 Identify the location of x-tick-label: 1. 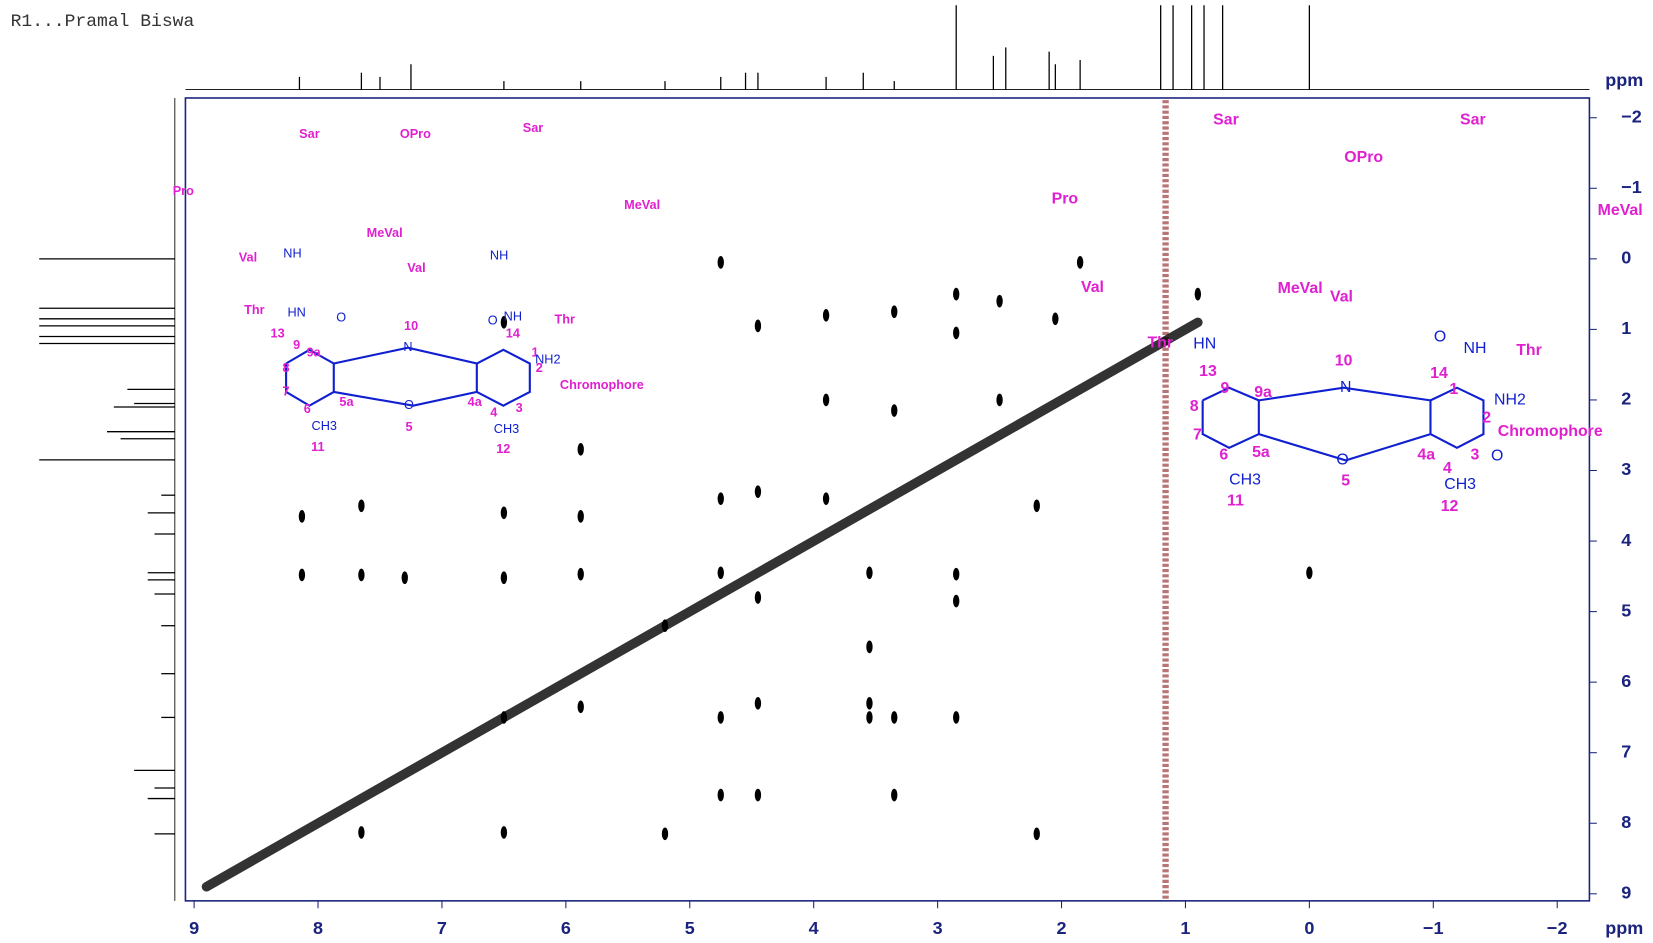
(1185, 928).